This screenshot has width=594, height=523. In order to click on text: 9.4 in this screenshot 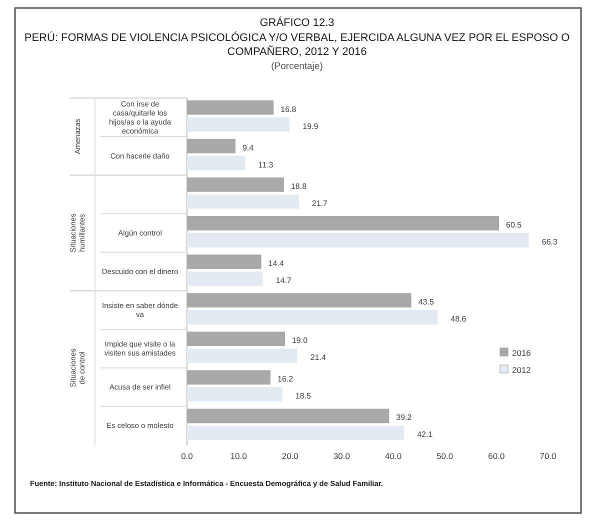, I will do `click(248, 147)`.